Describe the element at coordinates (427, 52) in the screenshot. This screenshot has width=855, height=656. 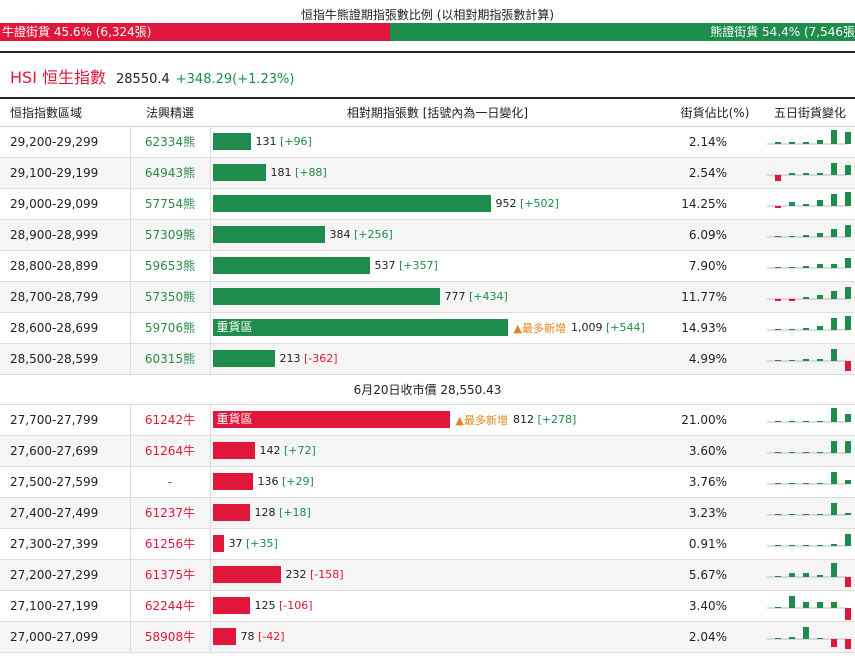
I see `divider` at that location.